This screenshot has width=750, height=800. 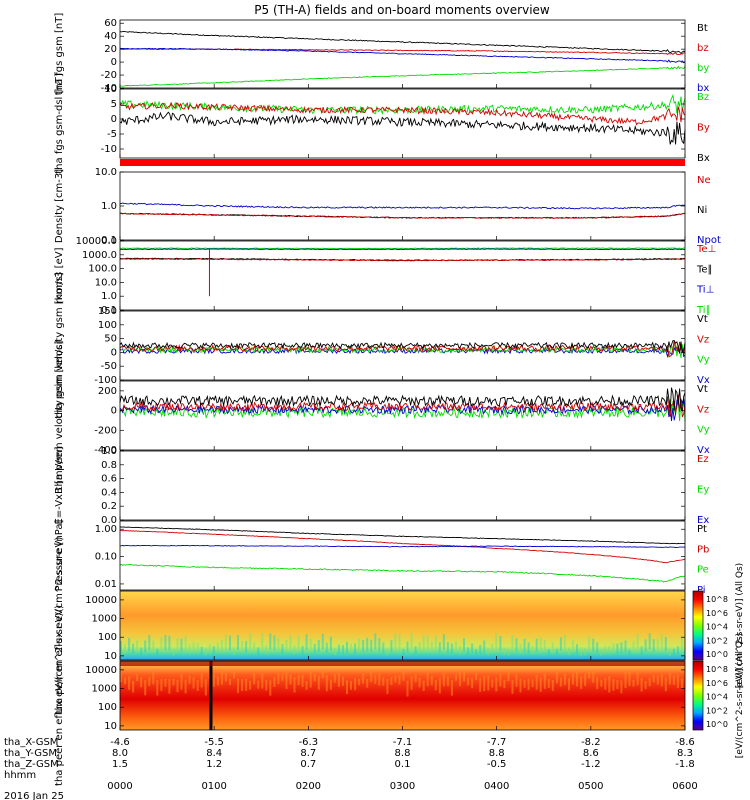 What do you see at coordinates (110, 339) in the screenshot?
I see `y-tick-label: 50` at bounding box center [110, 339].